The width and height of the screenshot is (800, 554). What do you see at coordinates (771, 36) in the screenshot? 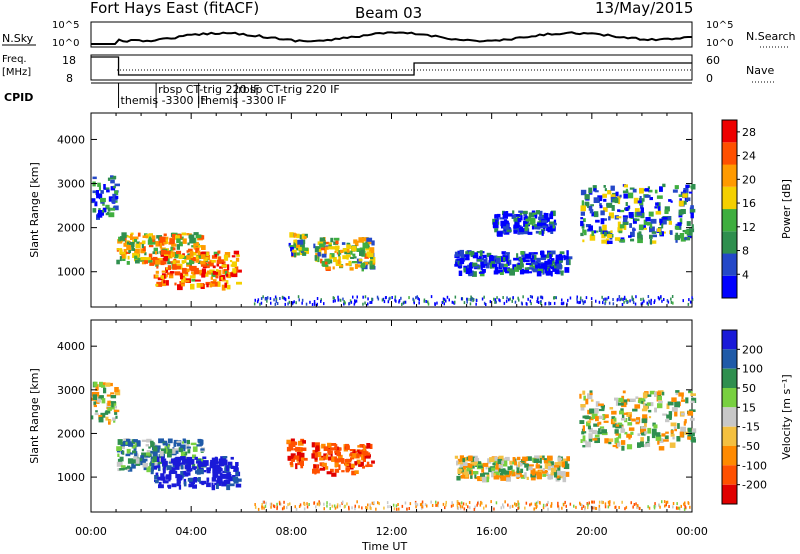
I see `nsearch-label: N.Search` at bounding box center [771, 36].